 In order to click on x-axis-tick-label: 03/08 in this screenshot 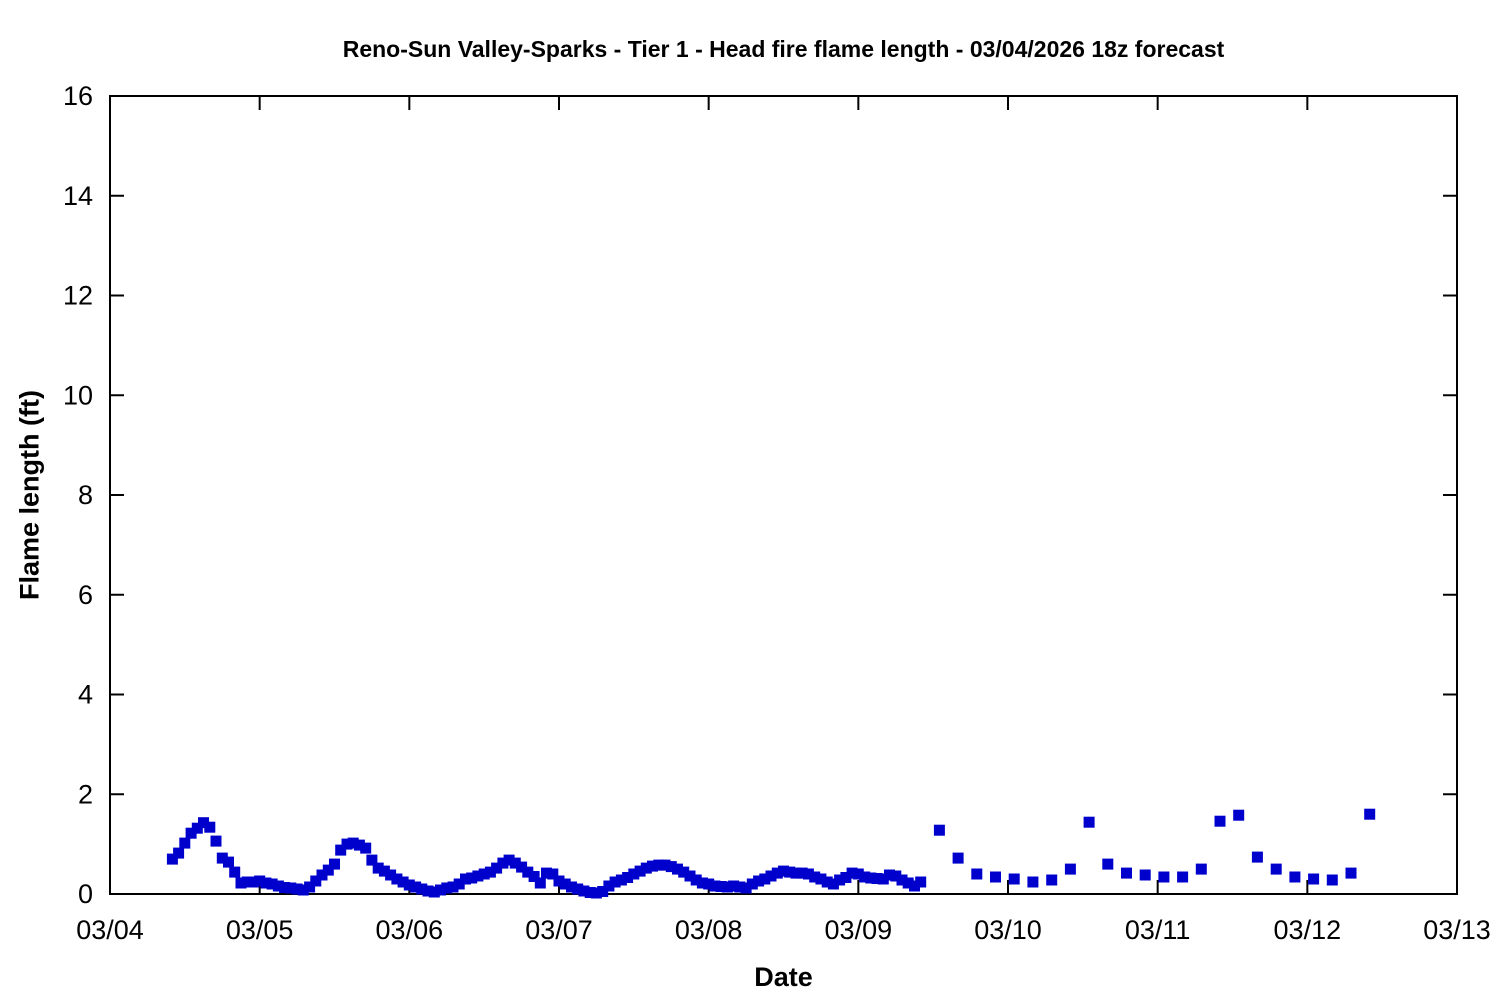, I will do `click(709, 930)`.